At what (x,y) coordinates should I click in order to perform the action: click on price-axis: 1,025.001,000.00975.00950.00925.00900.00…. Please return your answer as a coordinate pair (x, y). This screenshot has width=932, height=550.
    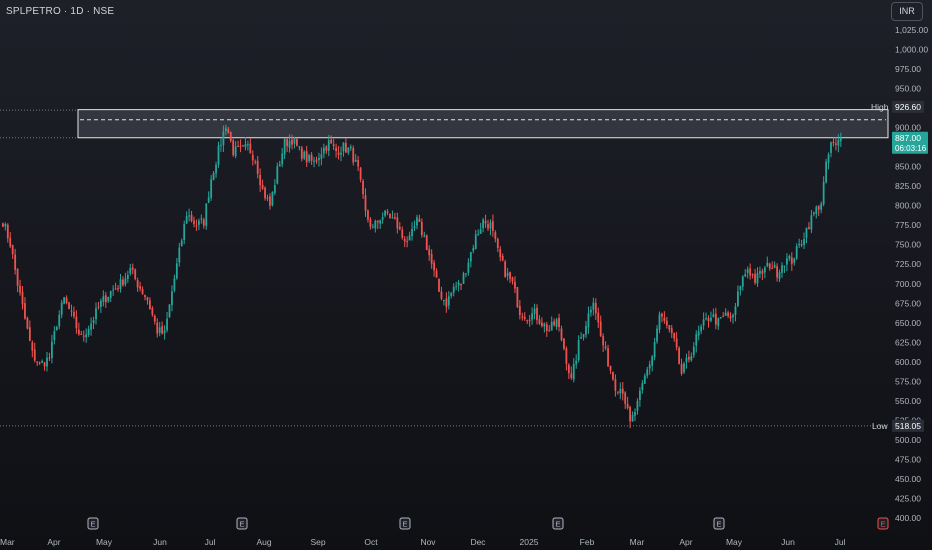
    Looking at the image, I should click on (911, 274).